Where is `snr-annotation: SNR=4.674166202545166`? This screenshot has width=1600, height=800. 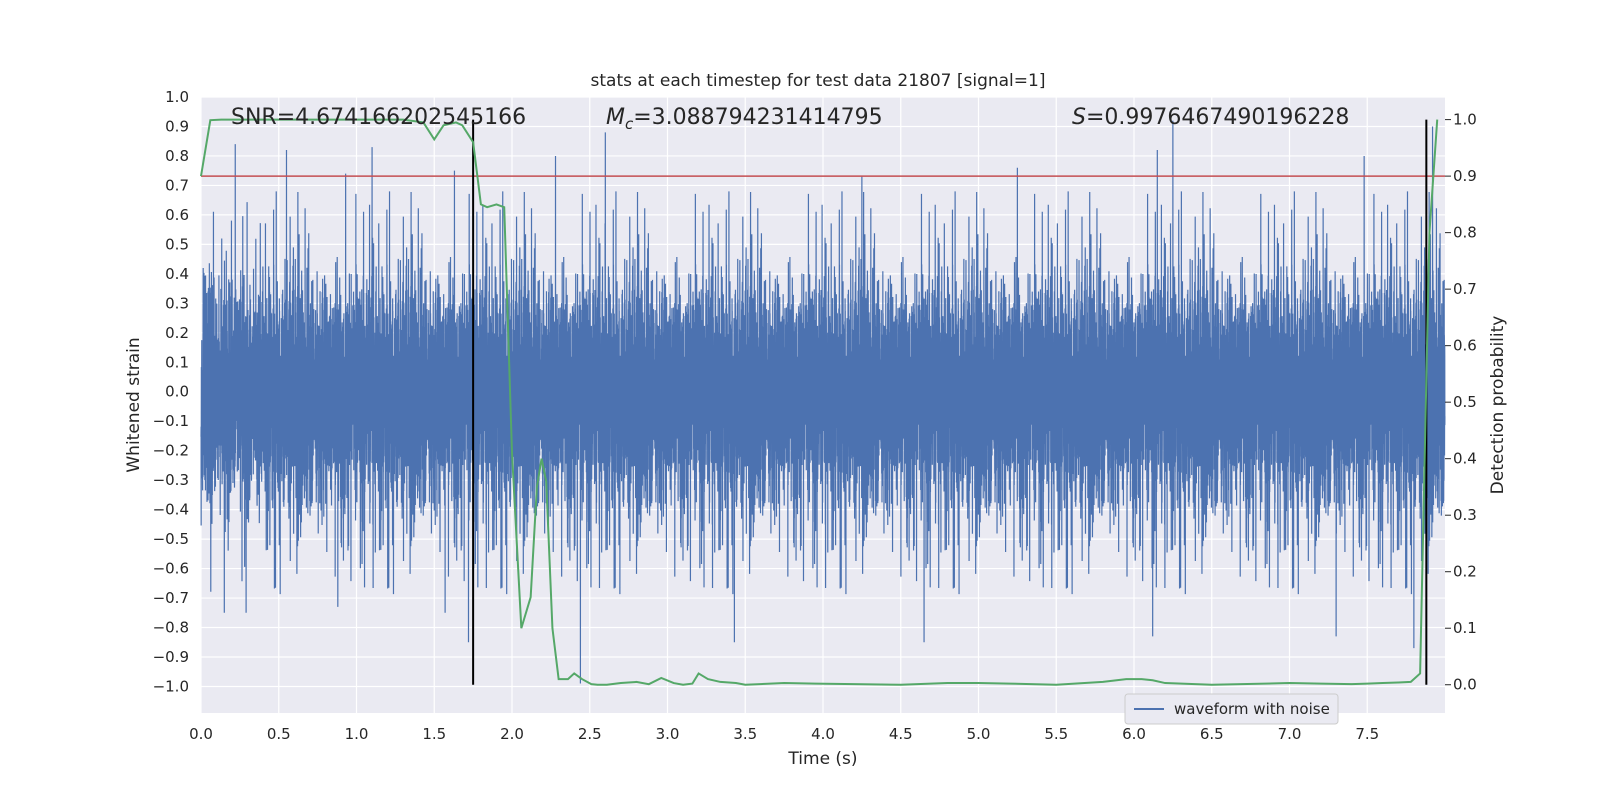 snr-annotation: SNR=4.674166202545166 is located at coordinates (378, 117).